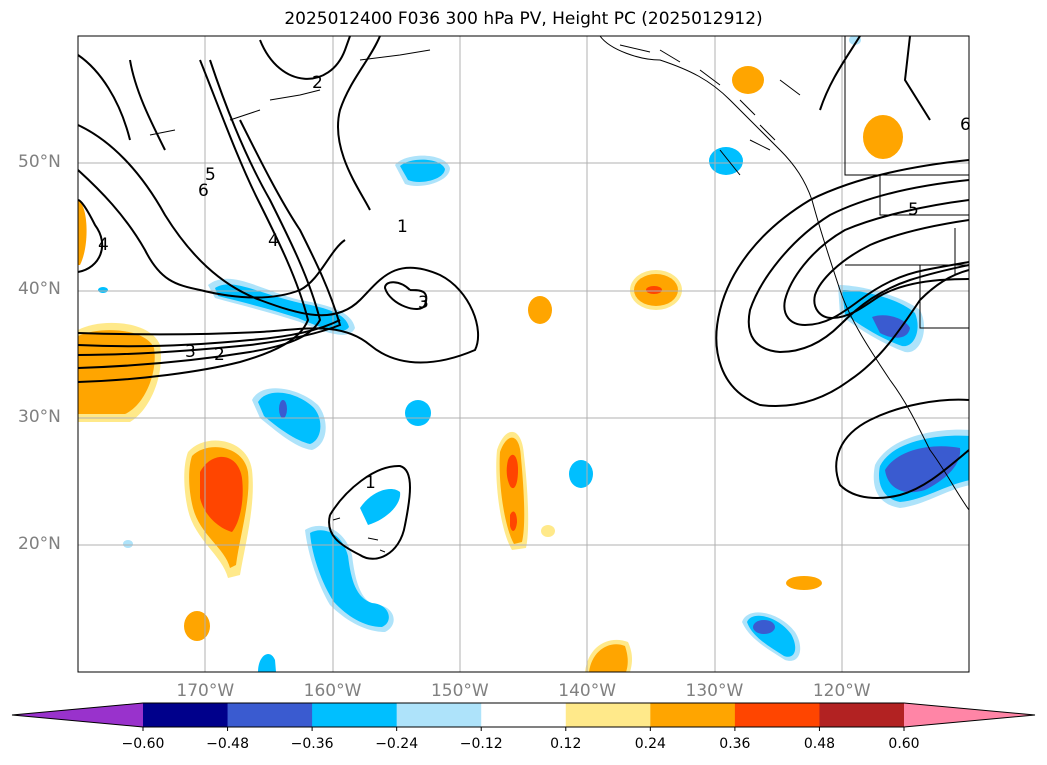  What do you see at coordinates (39, 416) in the screenshot?
I see `latitude-label: 30°N` at bounding box center [39, 416].